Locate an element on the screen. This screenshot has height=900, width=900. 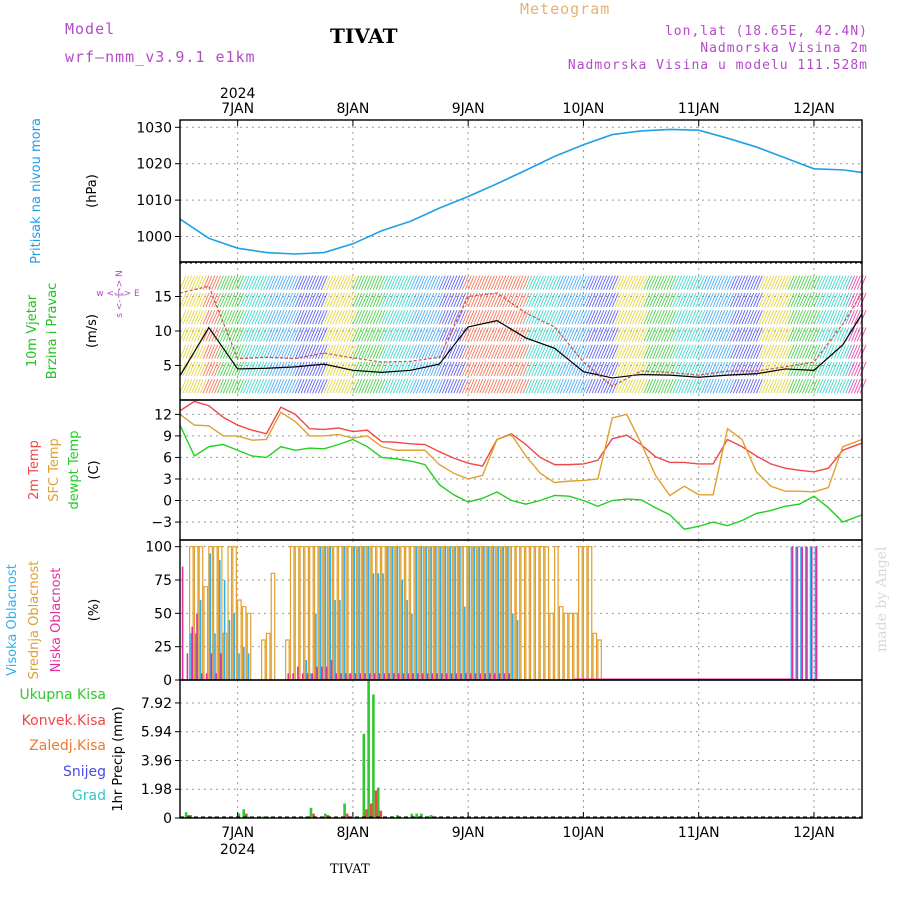
pressure-unit-label: (hPa) is located at coordinates (92, 191).